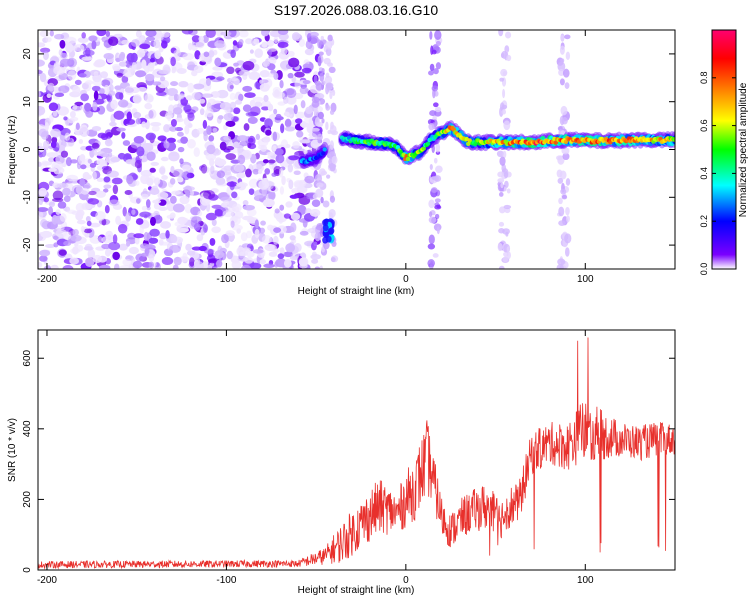 The image size is (750, 600). Describe the element at coordinates (27, 102) in the screenshot. I see `y-tick-label: 10` at that location.